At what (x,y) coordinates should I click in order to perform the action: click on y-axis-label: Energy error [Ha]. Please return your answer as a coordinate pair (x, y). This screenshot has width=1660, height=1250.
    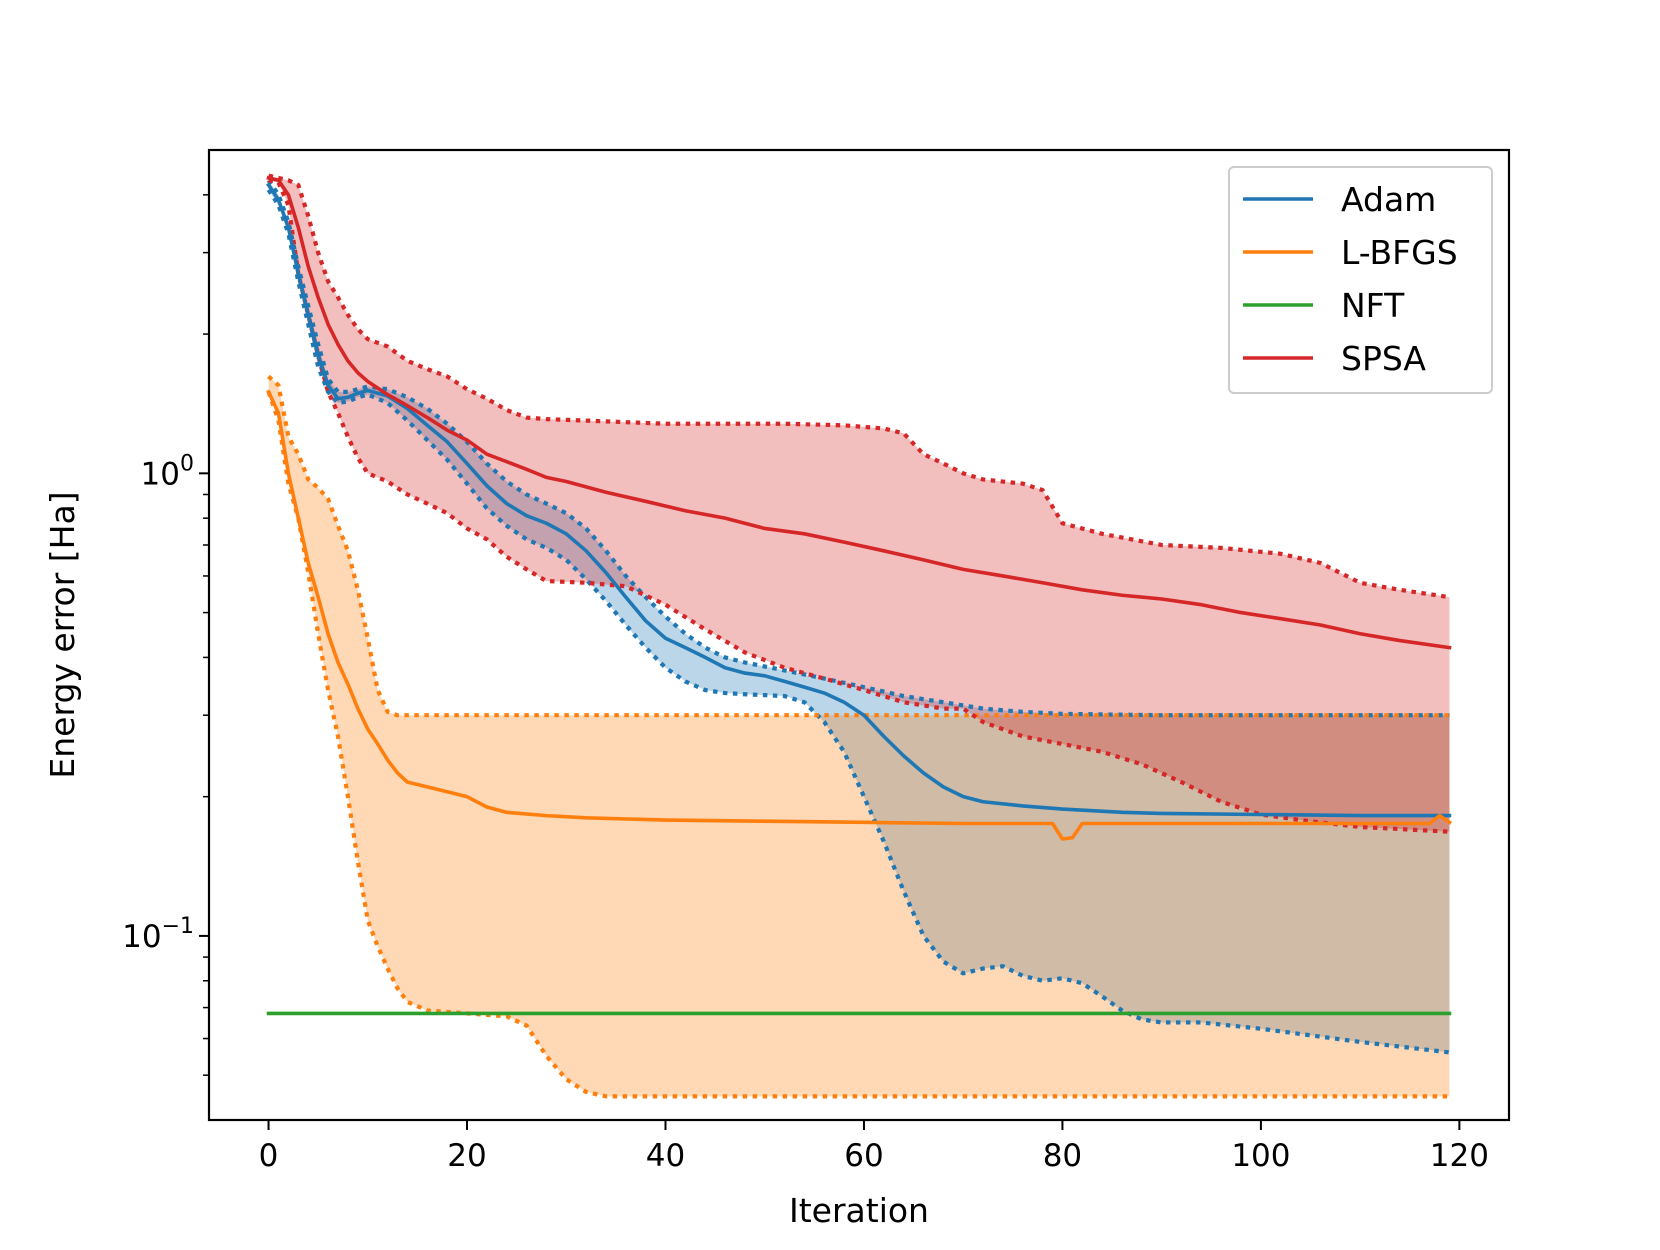
    Looking at the image, I should click on (62, 634).